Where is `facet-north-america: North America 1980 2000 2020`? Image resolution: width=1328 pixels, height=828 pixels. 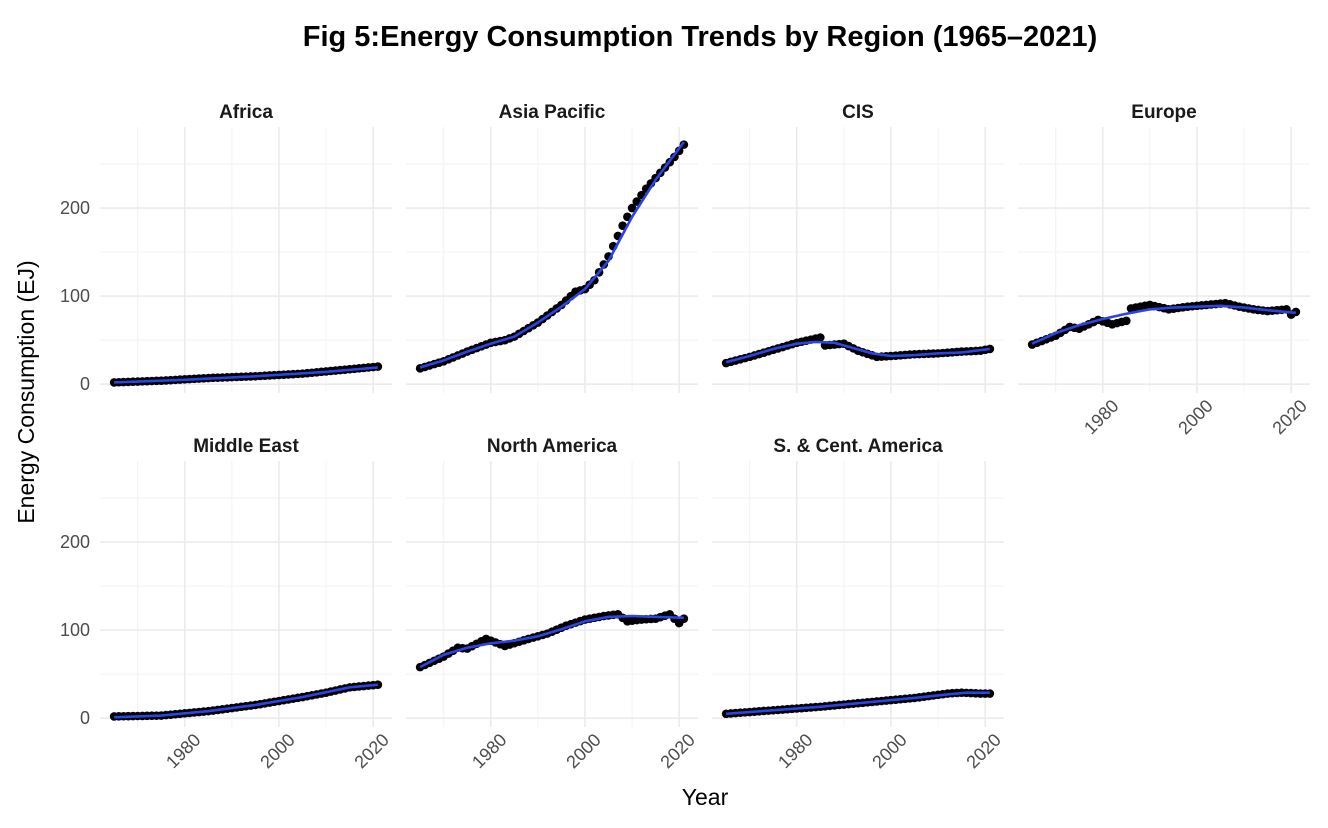 facet-north-america: North America 1980 2000 2020 is located at coordinates (552, 604).